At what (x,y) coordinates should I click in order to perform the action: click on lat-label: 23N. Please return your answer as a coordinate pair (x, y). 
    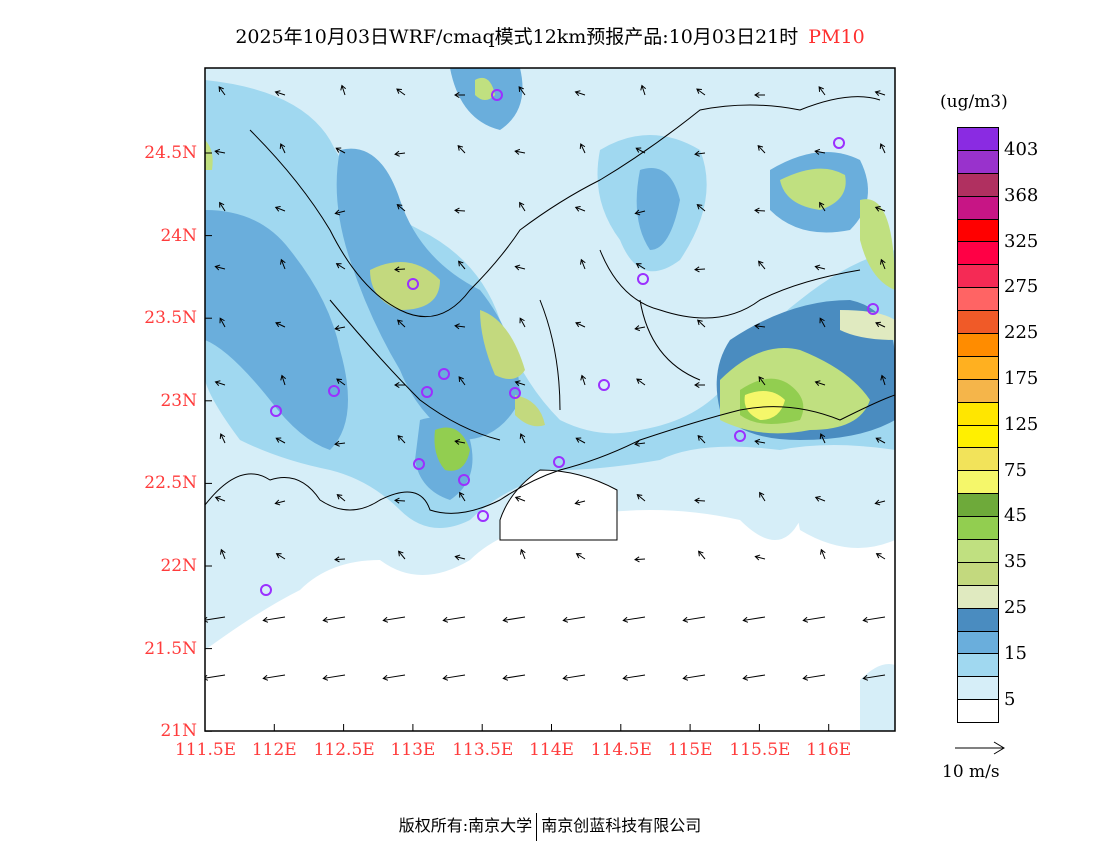
    Looking at the image, I should click on (178, 400).